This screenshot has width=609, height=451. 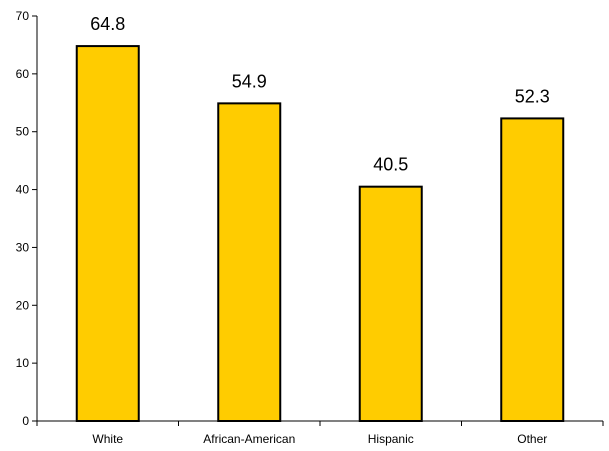 What do you see at coordinates (25, 421) in the screenshot?
I see `y-tick-label: 0` at bounding box center [25, 421].